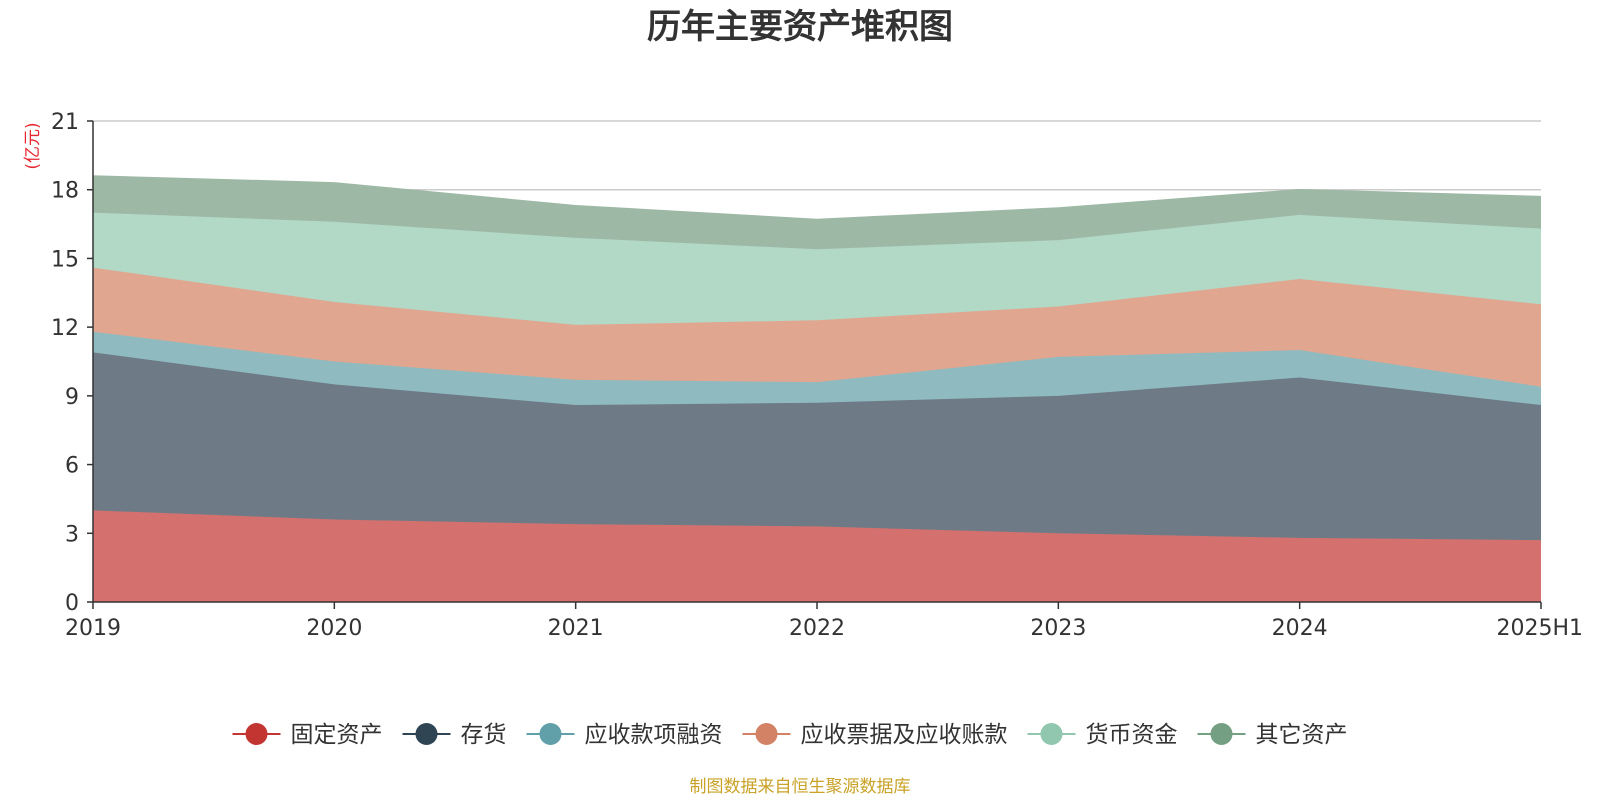 This screenshot has height=800, width=1600. I want to click on legend-label: 存货, so click(484, 735).